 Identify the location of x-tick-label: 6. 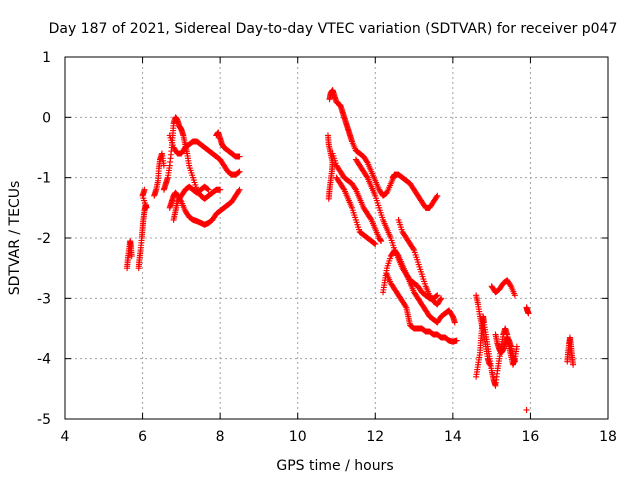
(142, 437).